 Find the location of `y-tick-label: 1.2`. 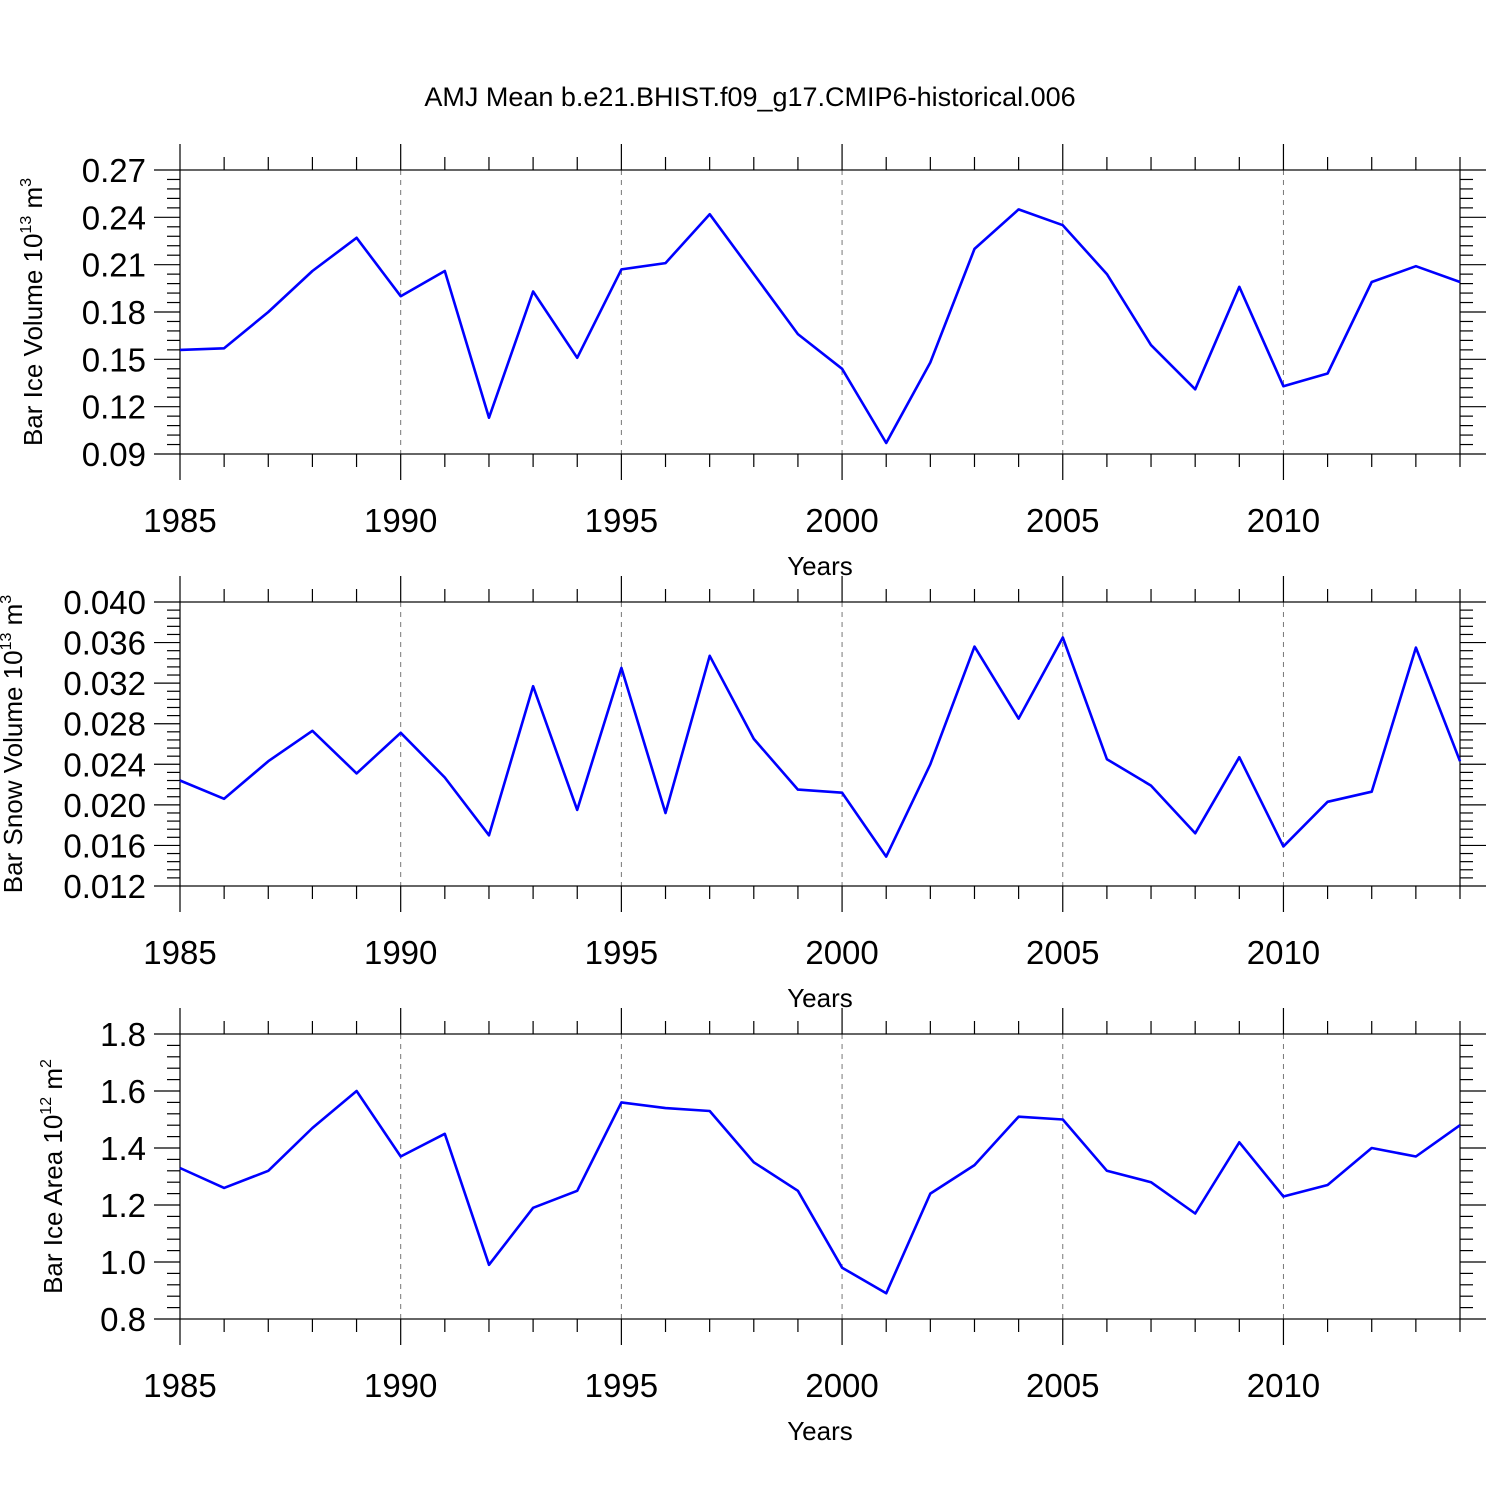

y-tick-label: 1.2 is located at coordinates (123, 1205).